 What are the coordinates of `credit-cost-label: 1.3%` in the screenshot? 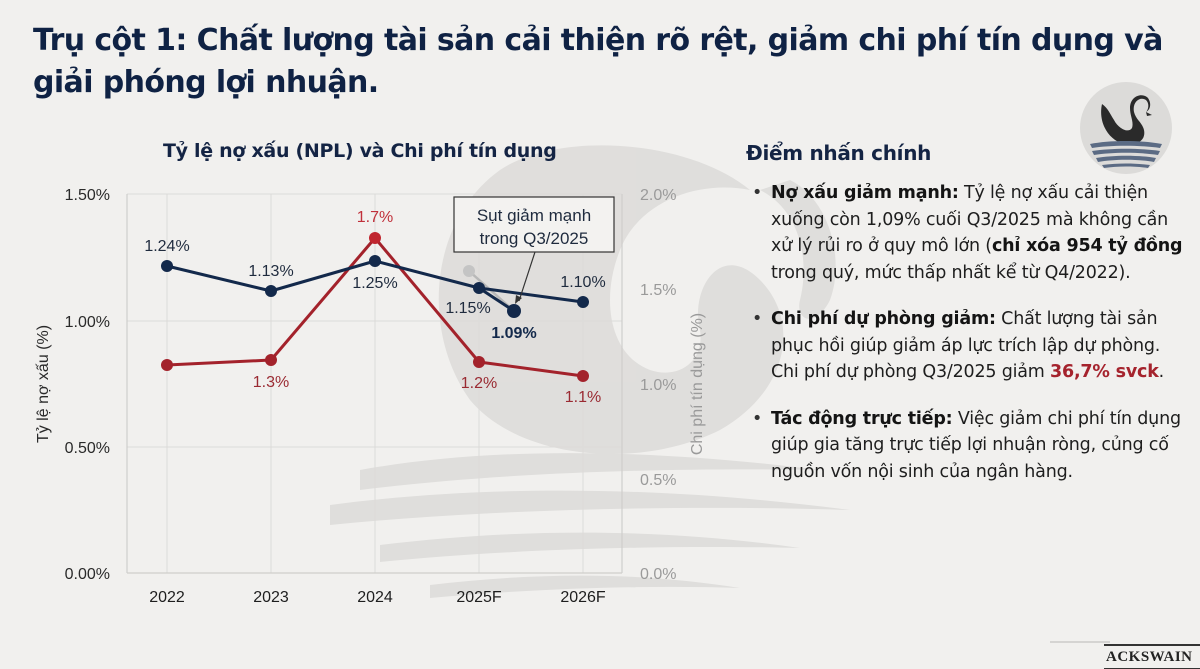 It's located at (271, 382).